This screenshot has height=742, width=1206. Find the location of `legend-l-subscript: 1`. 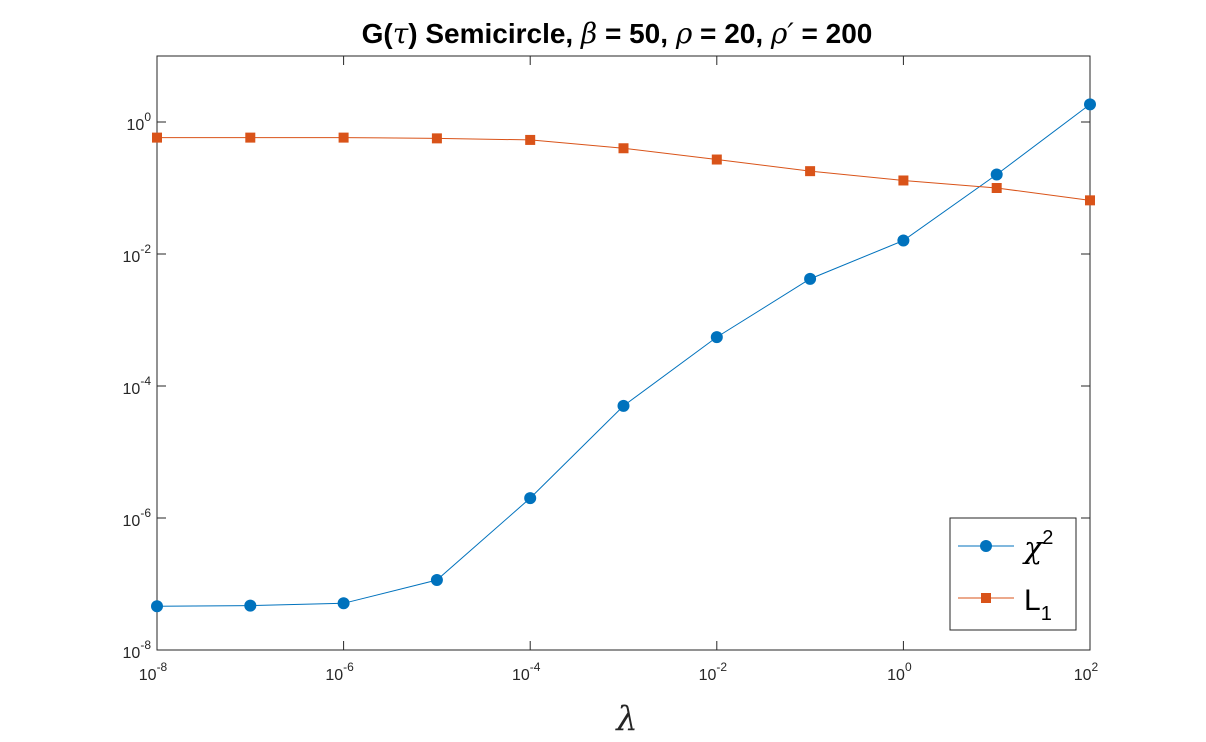

legend-l-subscript: 1 is located at coordinates (1046, 614).